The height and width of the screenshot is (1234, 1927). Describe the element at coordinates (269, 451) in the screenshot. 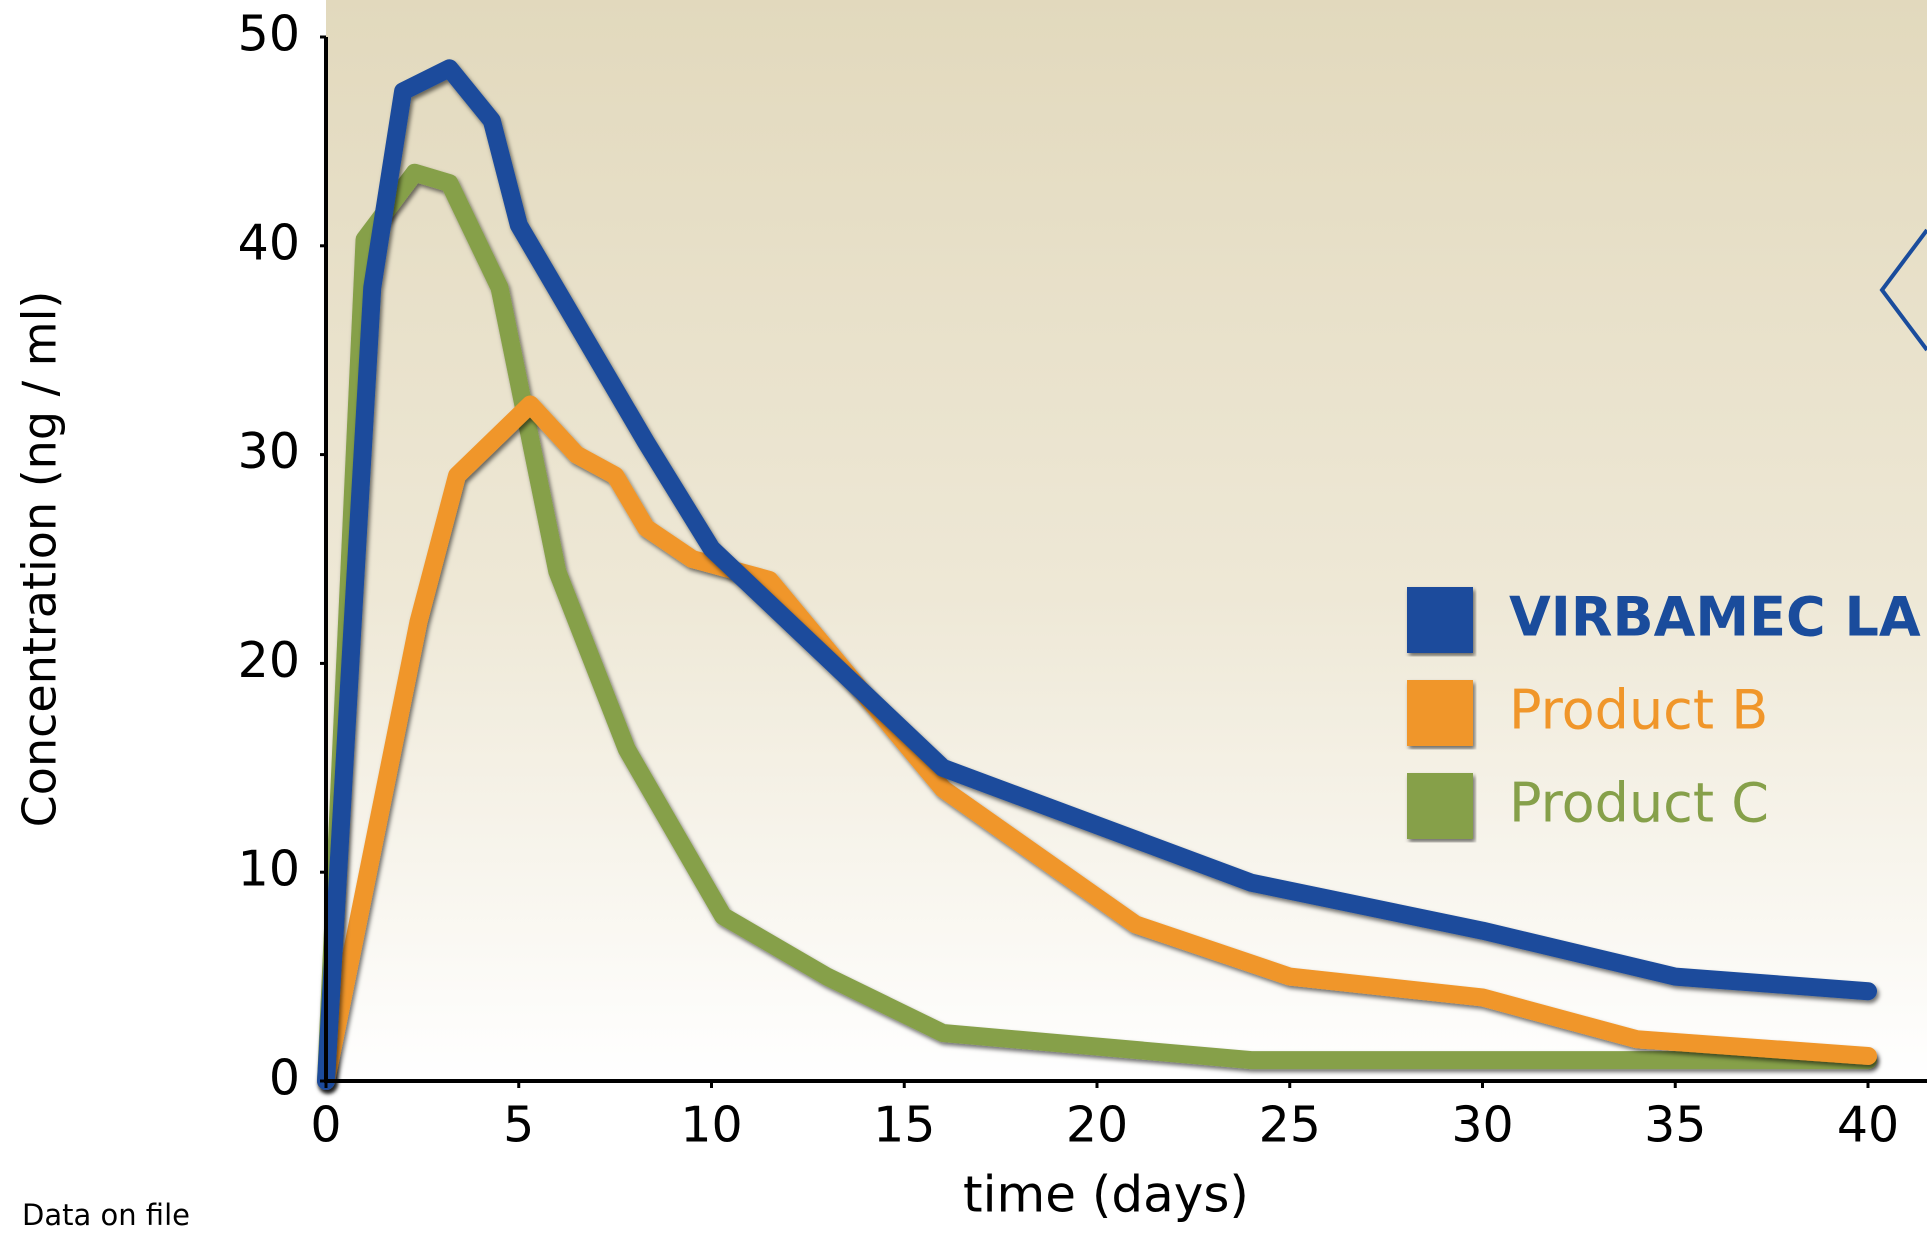

I see `y-tick-label: 30` at that location.